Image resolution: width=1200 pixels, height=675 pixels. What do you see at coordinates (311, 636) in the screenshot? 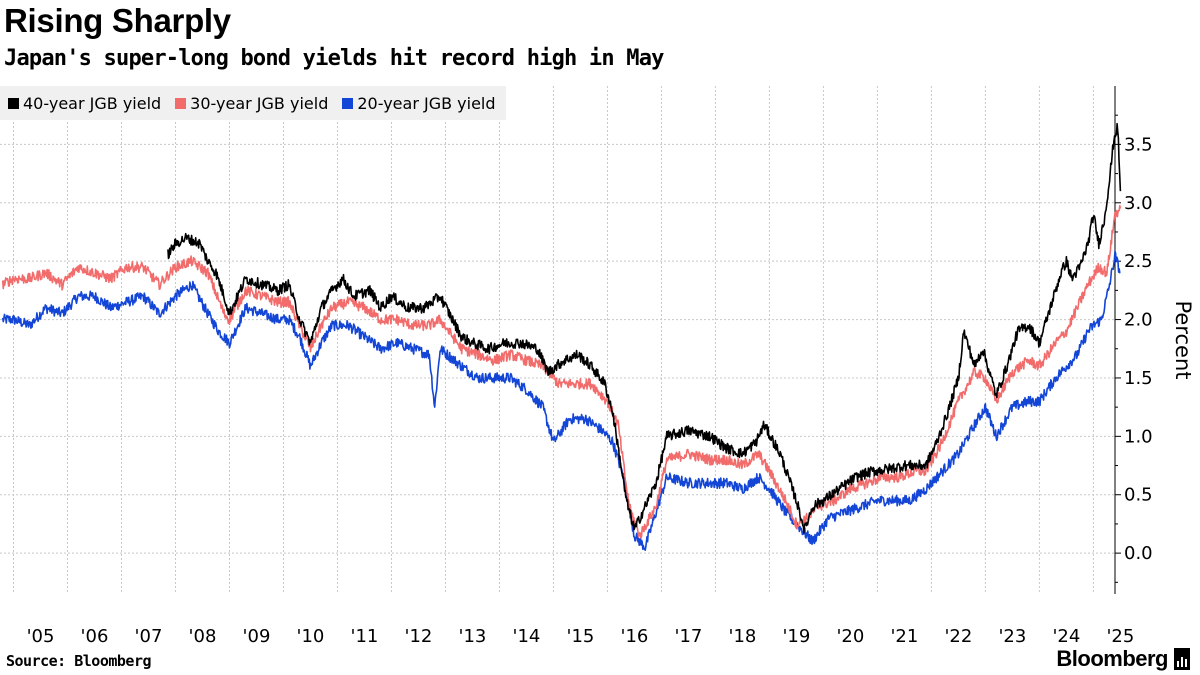
I see `x-tick-label: '10` at bounding box center [311, 636].